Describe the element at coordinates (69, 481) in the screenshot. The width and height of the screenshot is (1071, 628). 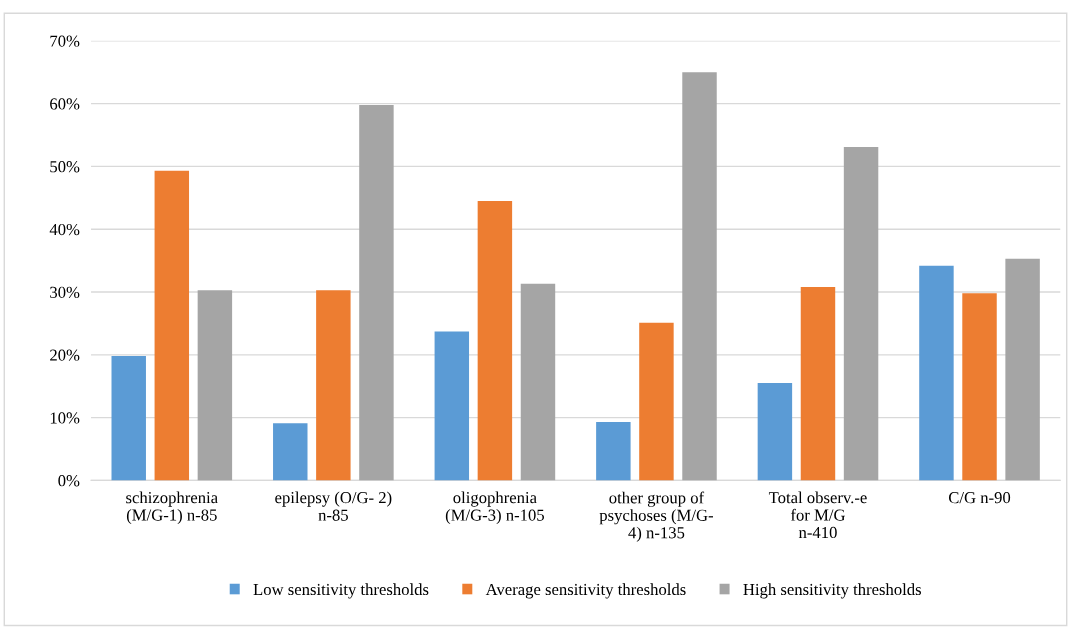
I see `y-tick-label: 0%` at that location.